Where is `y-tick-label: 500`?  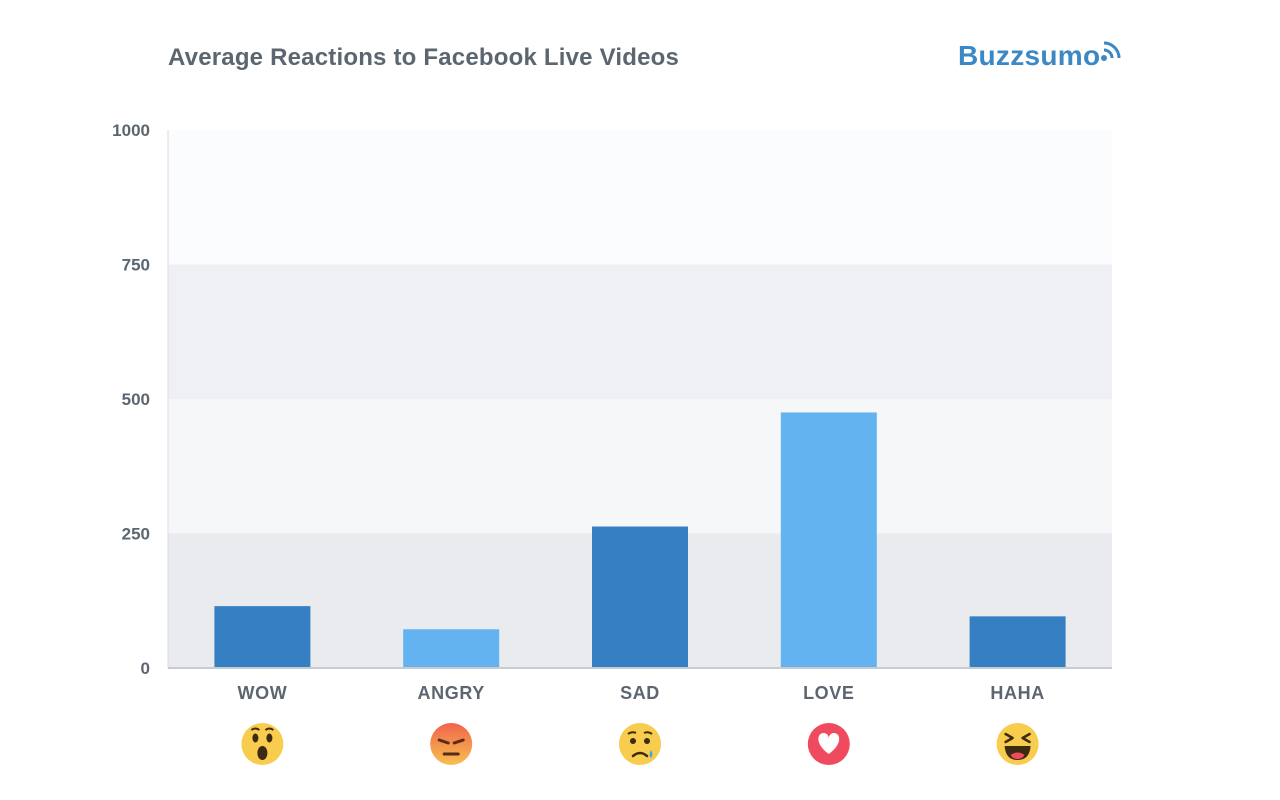 y-tick-label: 500 is located at coordinates (136, 399).